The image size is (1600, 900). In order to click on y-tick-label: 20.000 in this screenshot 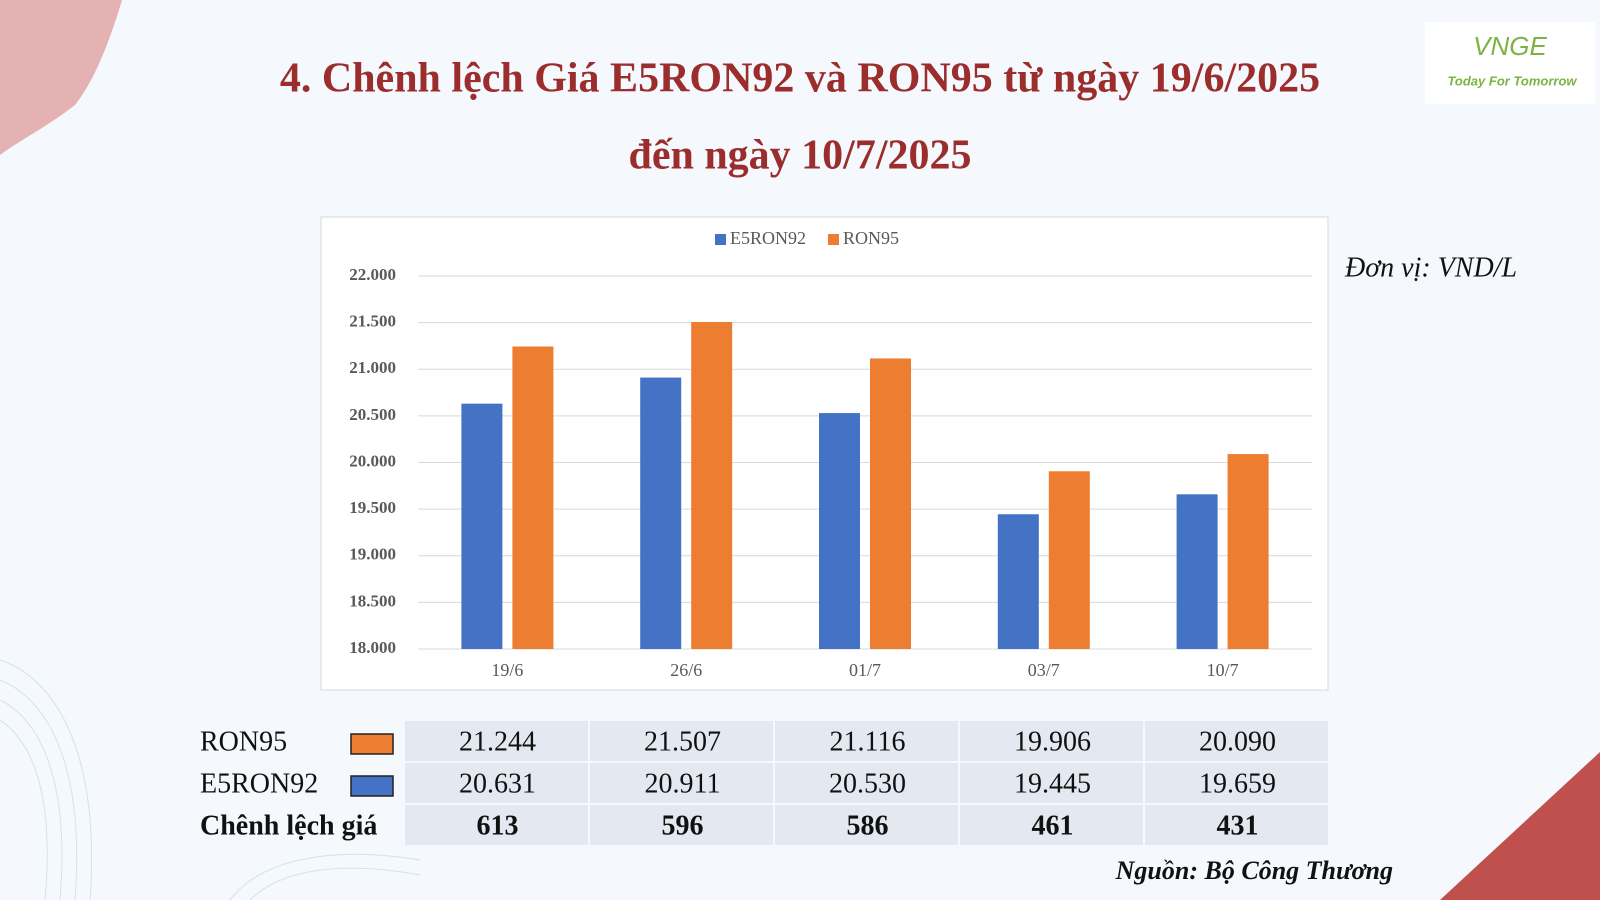, I will do `click(372, 460)`.